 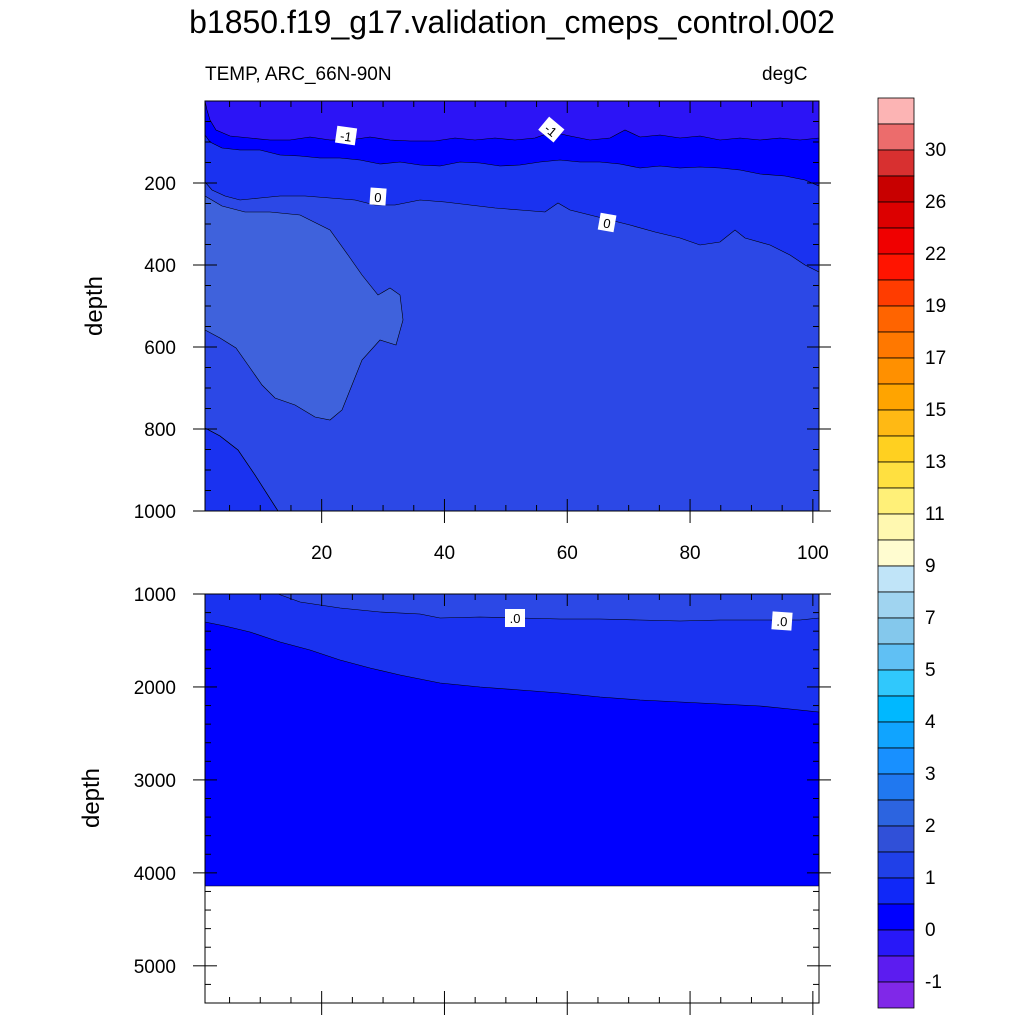 I want to click on panel-variable-label: TEMP, ARC_66N-90N, so click(x=298, y=74).